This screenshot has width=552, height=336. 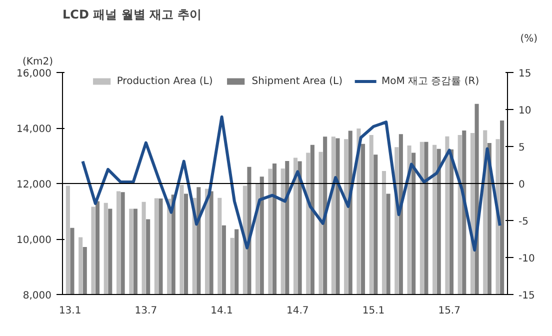 I want to click on y-tick-label: 12,000, so click(x=34, y=185).